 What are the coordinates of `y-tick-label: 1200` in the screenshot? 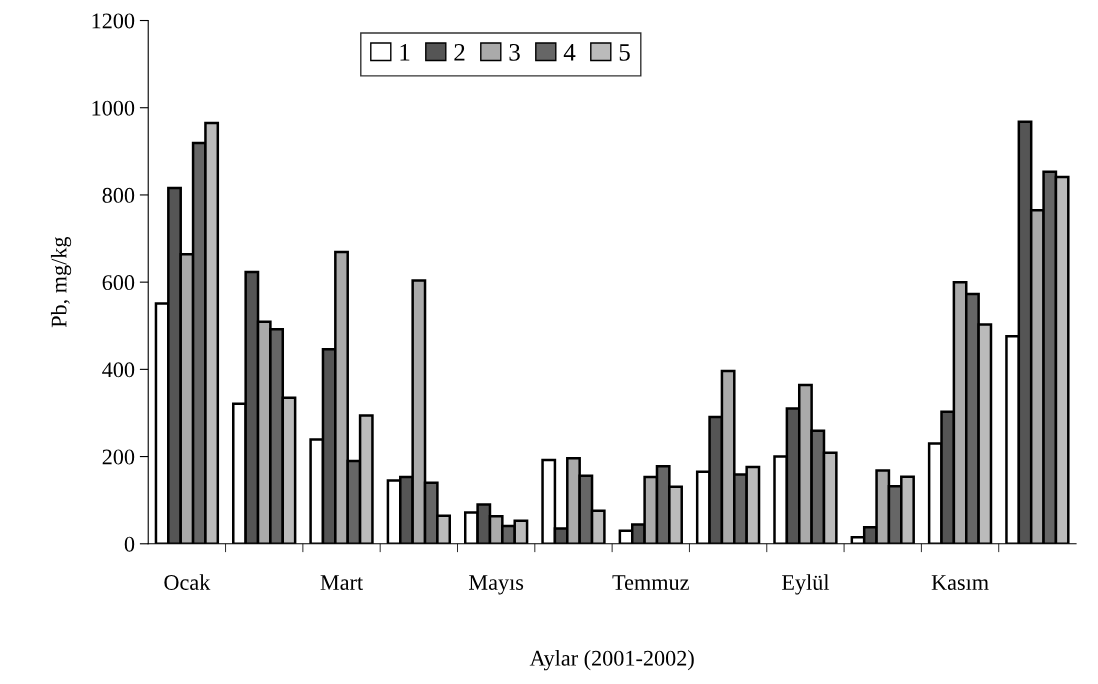 It's located at (113, 21).